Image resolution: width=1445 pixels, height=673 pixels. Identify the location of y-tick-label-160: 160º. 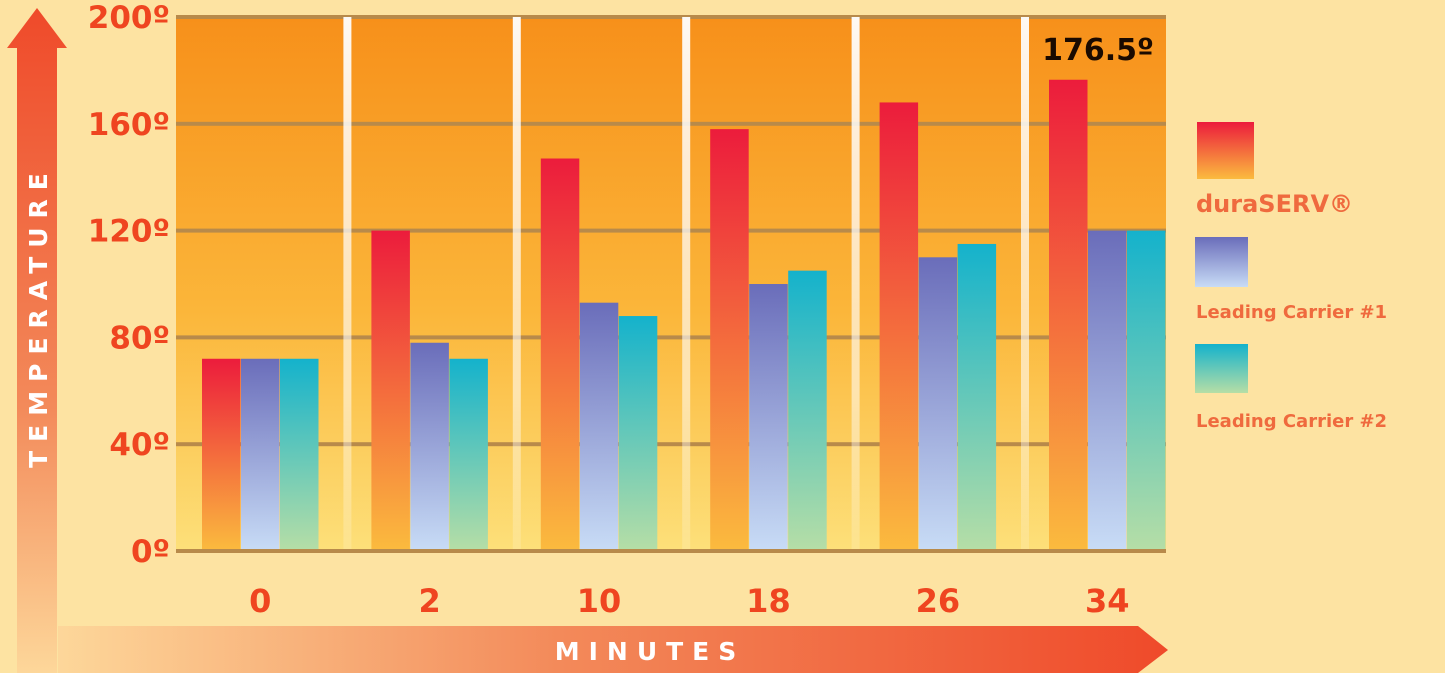
(129, 125).